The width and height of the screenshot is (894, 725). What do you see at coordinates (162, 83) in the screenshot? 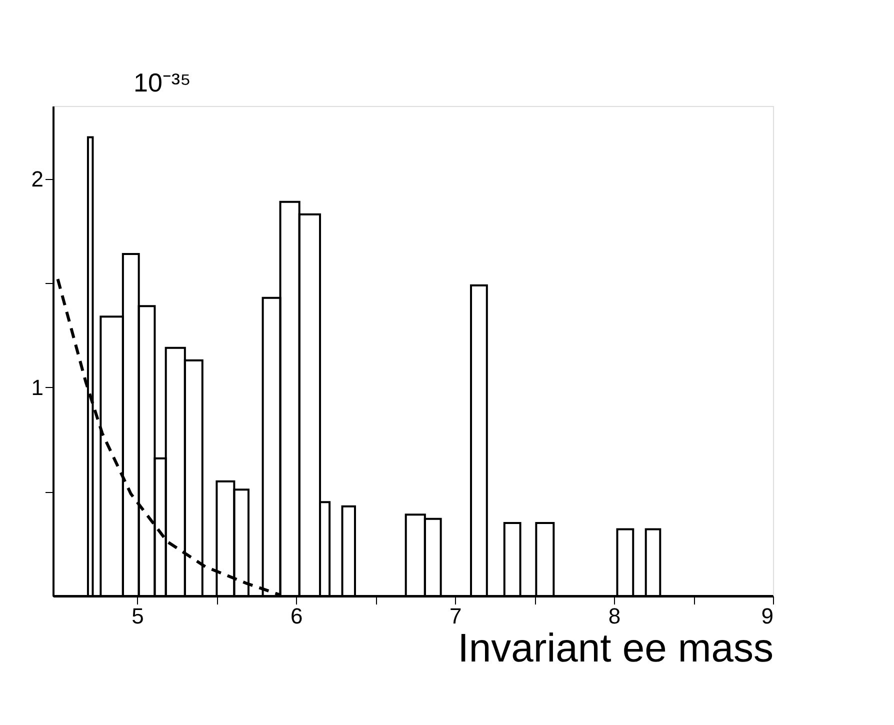
I see `y-axis-title: 10⁻³⁵` at bounding box center [162, 83].